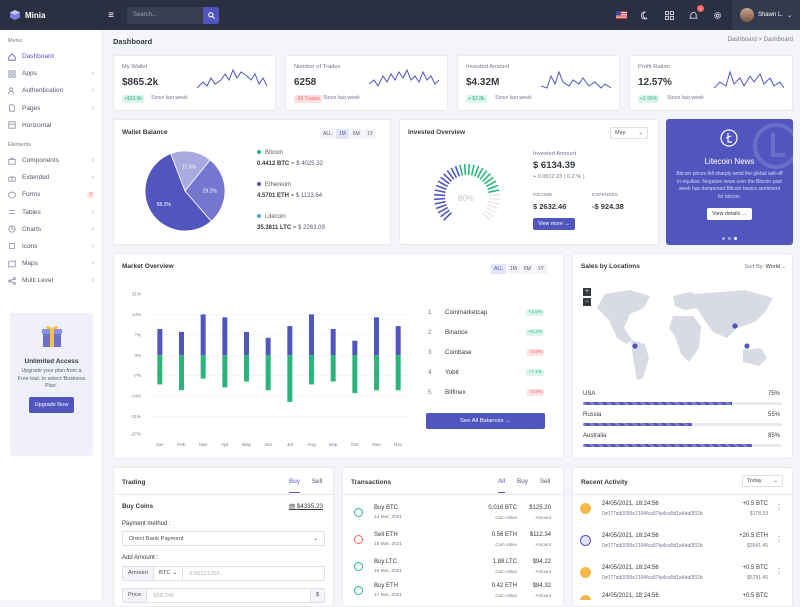  What do you see at coordinates (388, 517) in the screenshot?
I see `tx-date: 14 Mar, 2021` at bounding box center [388, 517].